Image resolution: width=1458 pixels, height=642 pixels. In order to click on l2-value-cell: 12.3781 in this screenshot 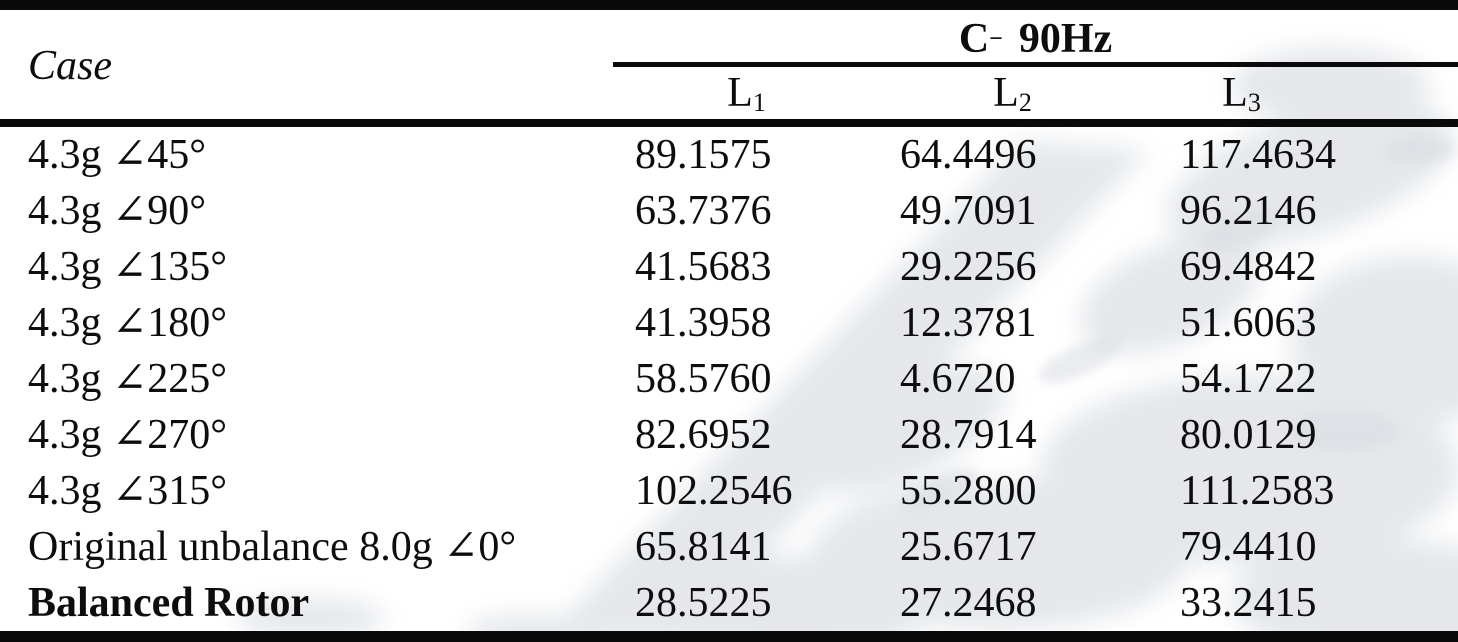, I will do `click(968, 323)`.